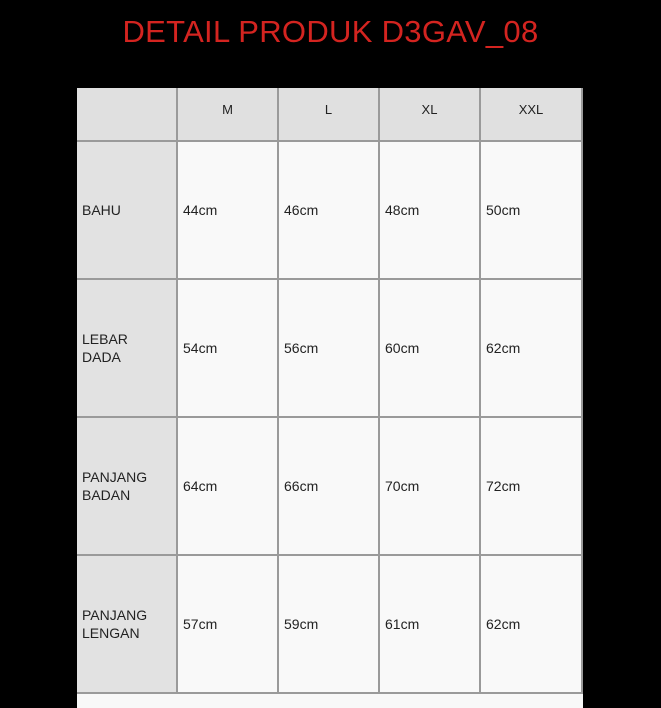 Image resolution: width=661 pixels, height=708 pixels. I want to click on row-label: BAHU, so click(127, 211).